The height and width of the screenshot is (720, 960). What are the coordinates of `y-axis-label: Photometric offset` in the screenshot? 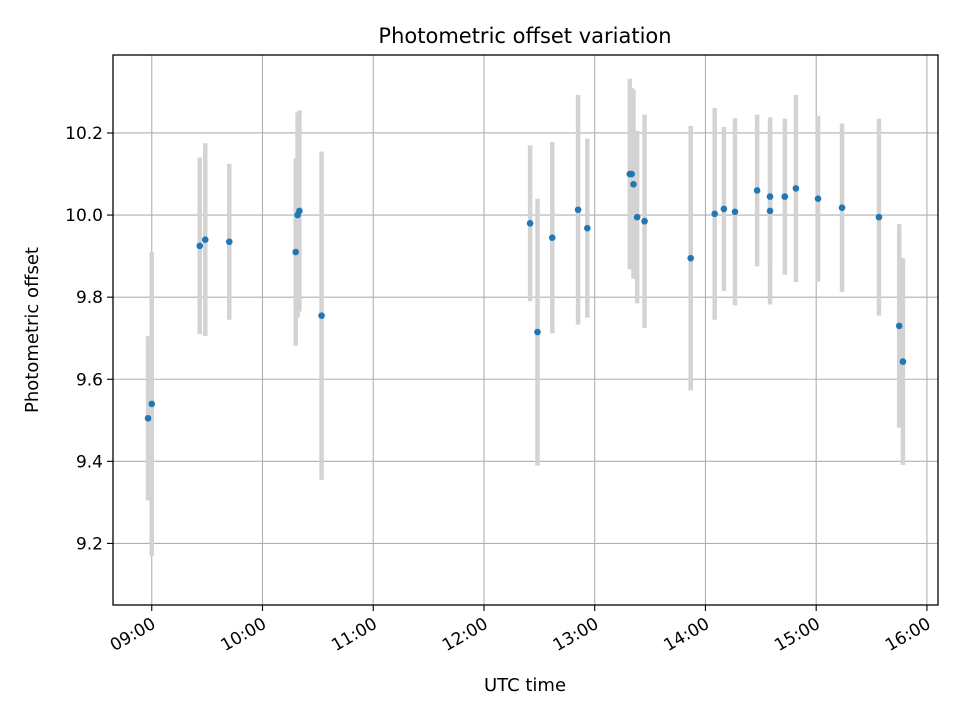 It's located at (32, 330).